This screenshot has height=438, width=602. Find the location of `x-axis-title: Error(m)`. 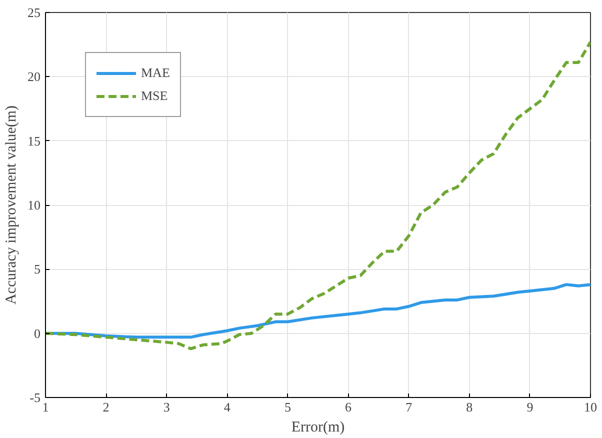

x-axis-title: Error(m) is located at coordinates (318, 428).